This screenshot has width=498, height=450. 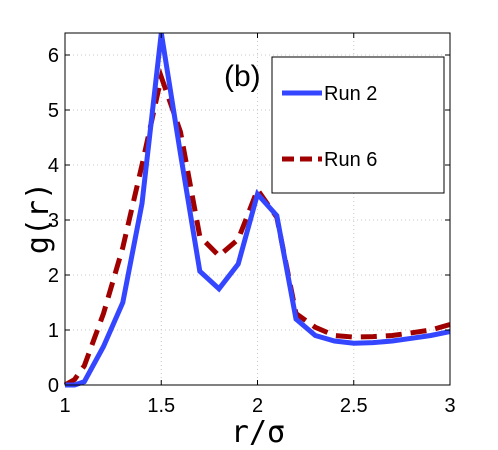 I want to click on y-tick-label: 1, so click(x=53, y=331).